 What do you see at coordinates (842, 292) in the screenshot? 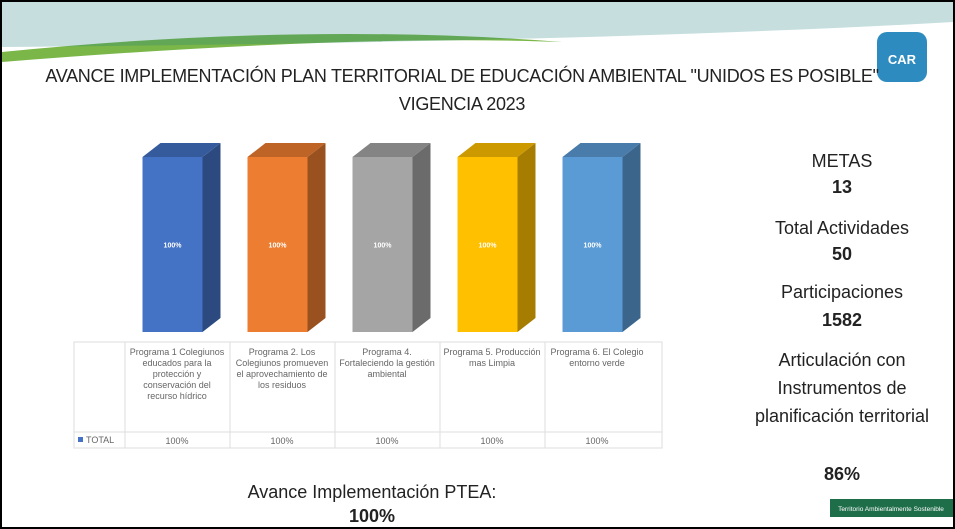
I see `panel-label: Participaciones` at bounding box center [842, 292].